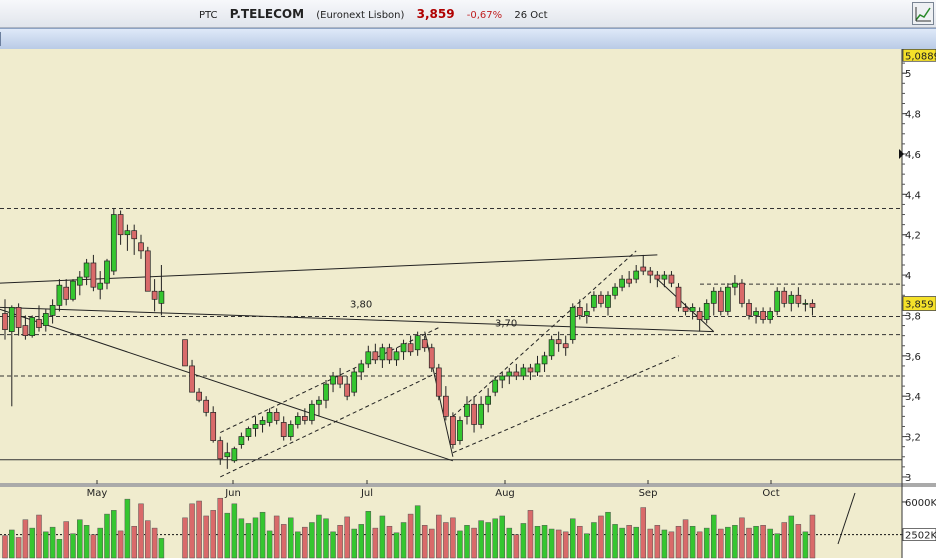 This screenshot has width=936, height=560. I want to click on price-tick-label: 3, so click(908, 478).